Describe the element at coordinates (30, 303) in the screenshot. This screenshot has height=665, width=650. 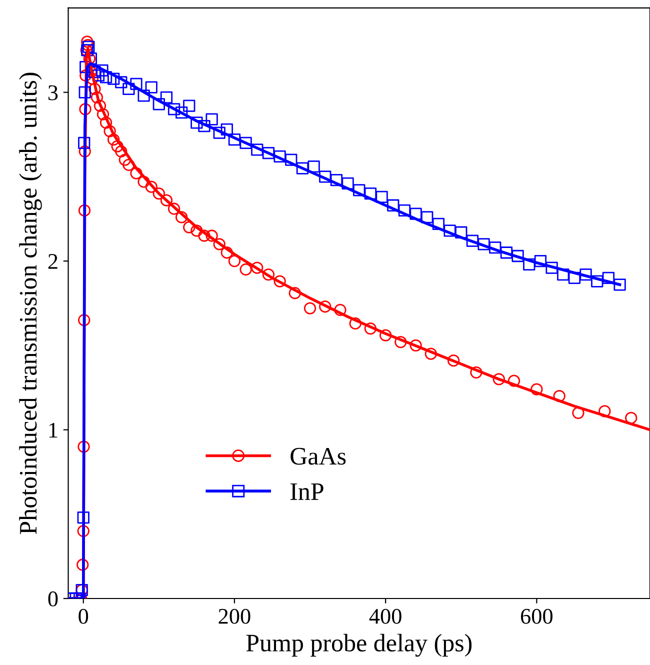
I see `y-axis-title: Photoinduced transmission change (arb. units)` at that location.